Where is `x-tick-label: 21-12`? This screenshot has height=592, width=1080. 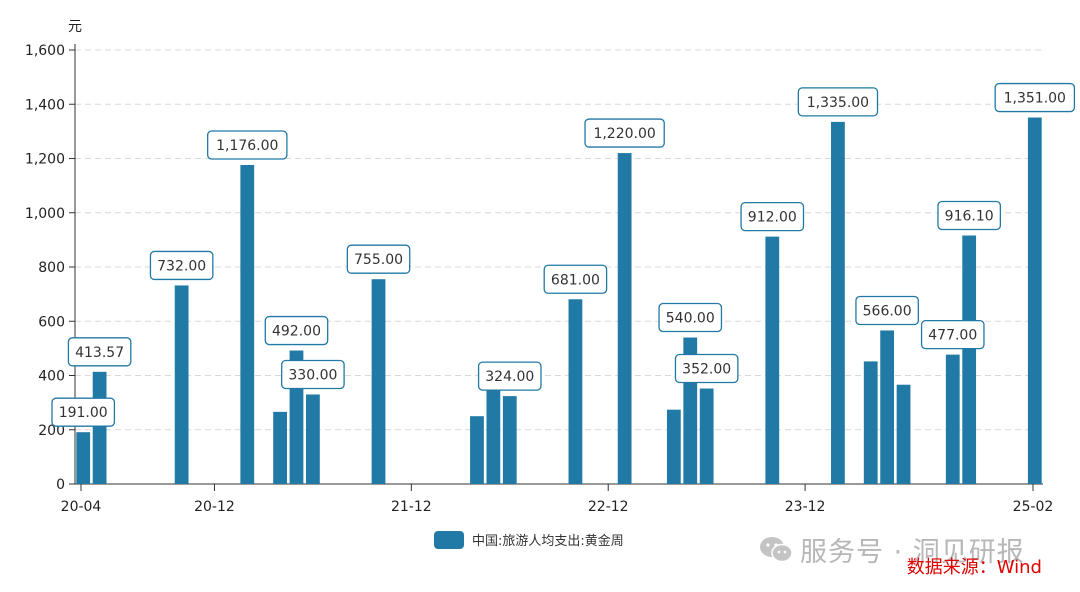
x-tick-label: 21-12 is located at coordinates (411, 507).